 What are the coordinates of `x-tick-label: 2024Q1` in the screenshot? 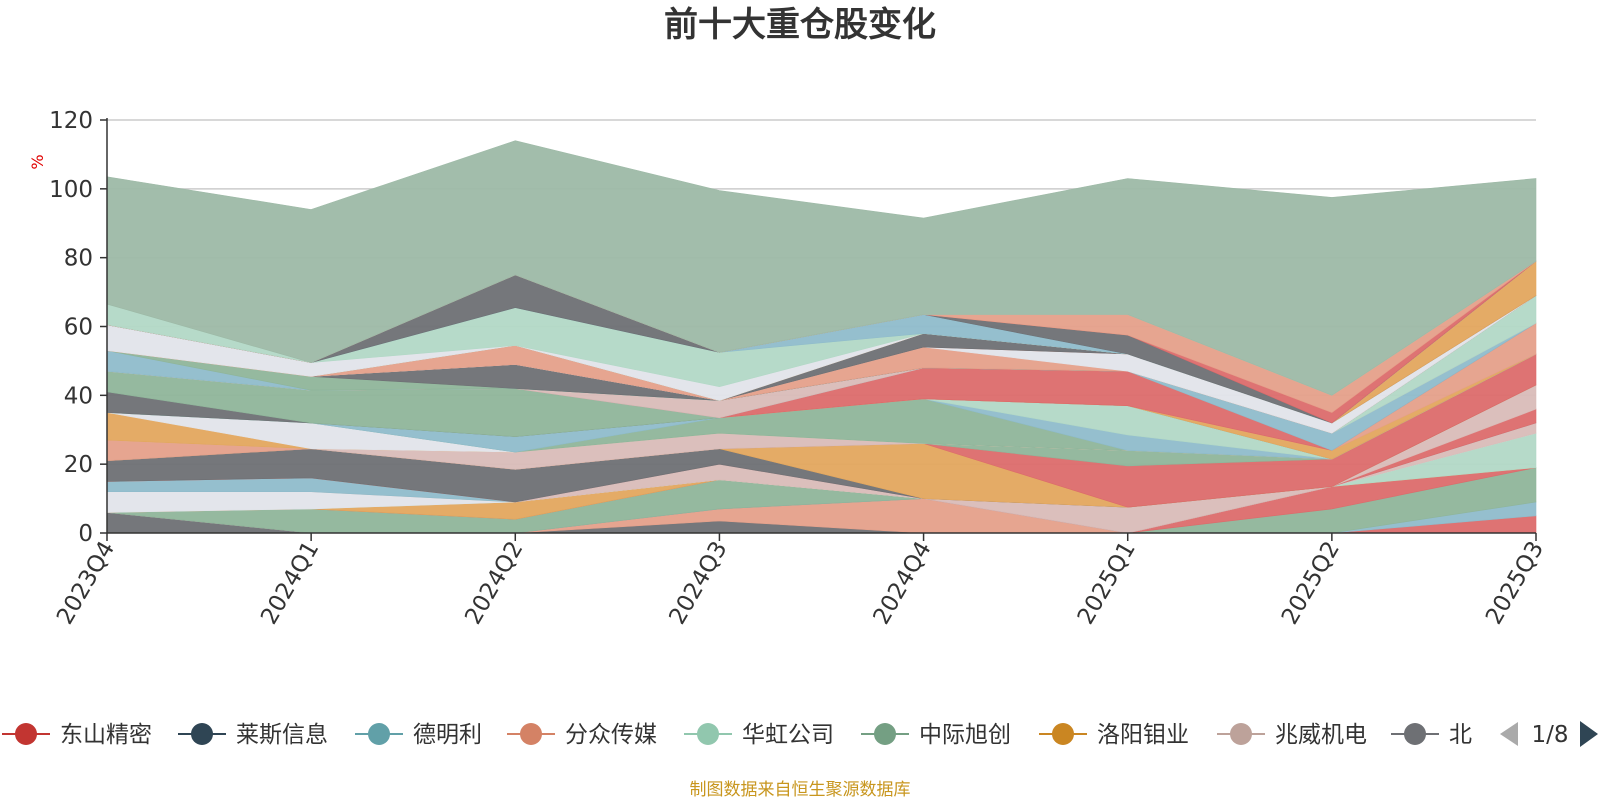 It's located at (290, 583).